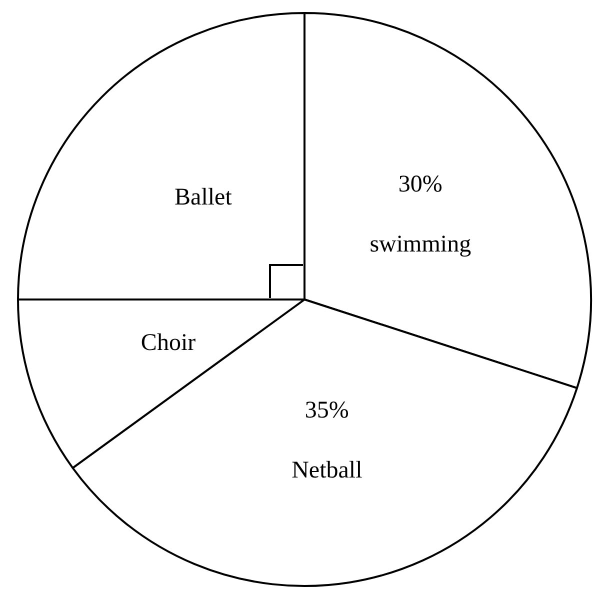 This screenshot has width=609, height=599. I want to click on slice-label: Netball, so click(327, 470).